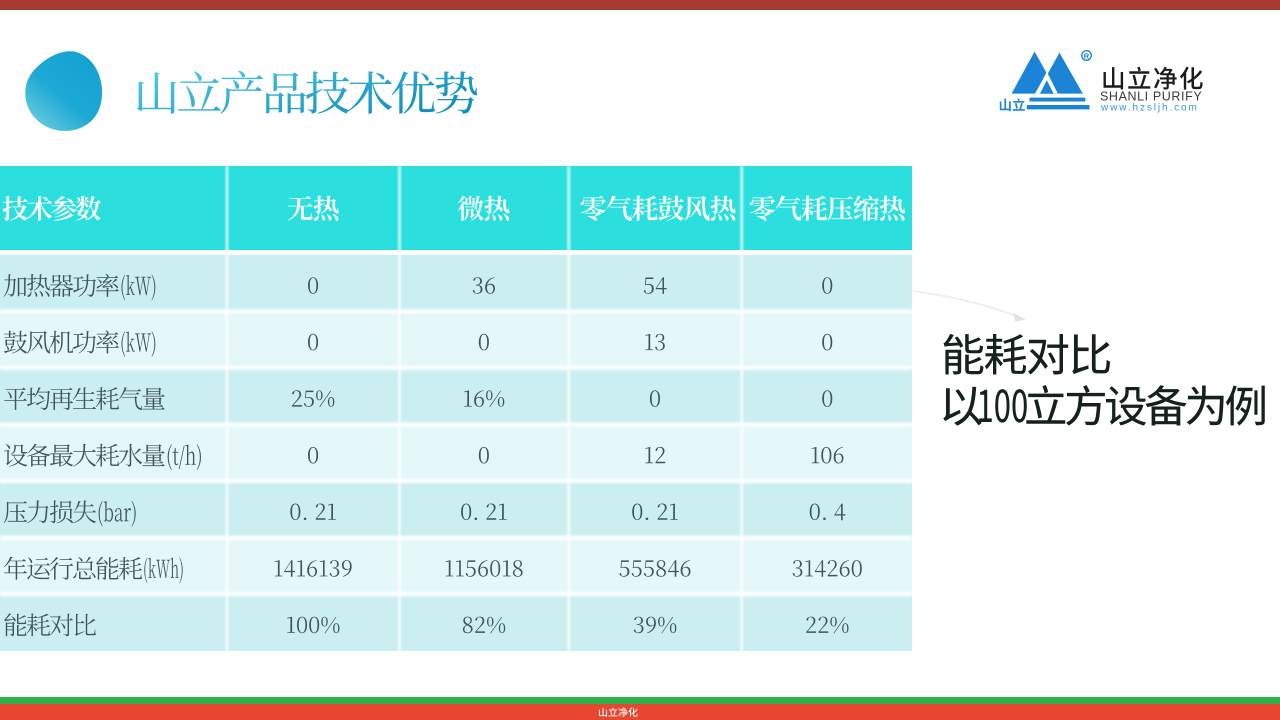 The image size is (1280, 720). What do you see at coordinates (1151, 97) in the screenshot?
I see `svg-text: SHANLI PURIFY` at bounding box center [1151, 97].